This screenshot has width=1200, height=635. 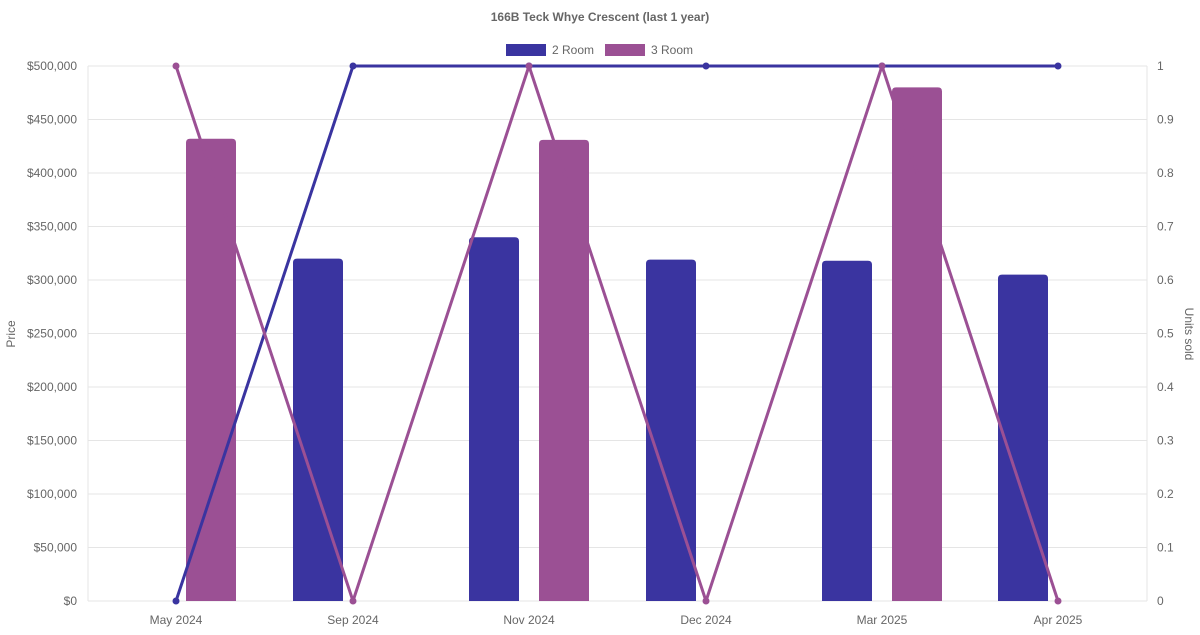 I want to click on legend-swatch-2-room, so click(x=526, y=50).